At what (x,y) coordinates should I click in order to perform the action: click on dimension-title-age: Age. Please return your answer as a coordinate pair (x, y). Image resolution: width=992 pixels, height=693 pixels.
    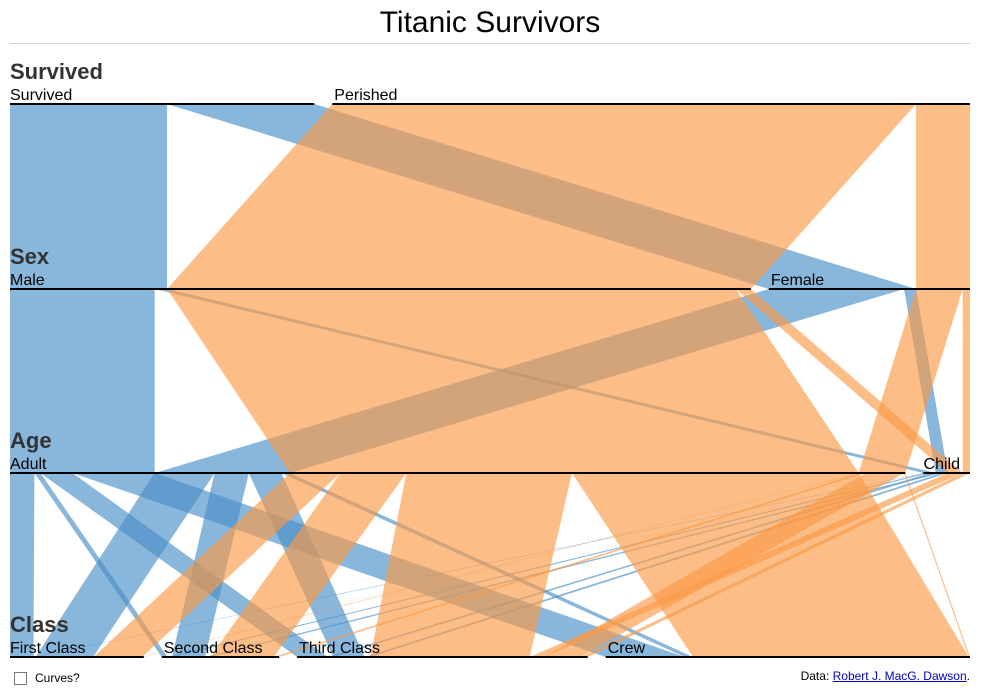
    Looking at the image, I should click on (31, 440).